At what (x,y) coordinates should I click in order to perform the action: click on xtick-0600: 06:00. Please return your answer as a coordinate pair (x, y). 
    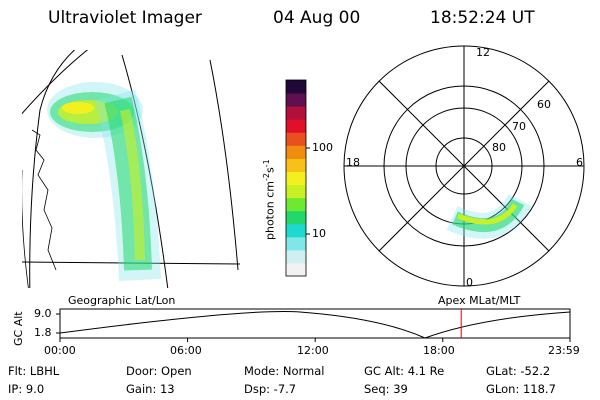
    Looking at the image, I should click on (186, 350).